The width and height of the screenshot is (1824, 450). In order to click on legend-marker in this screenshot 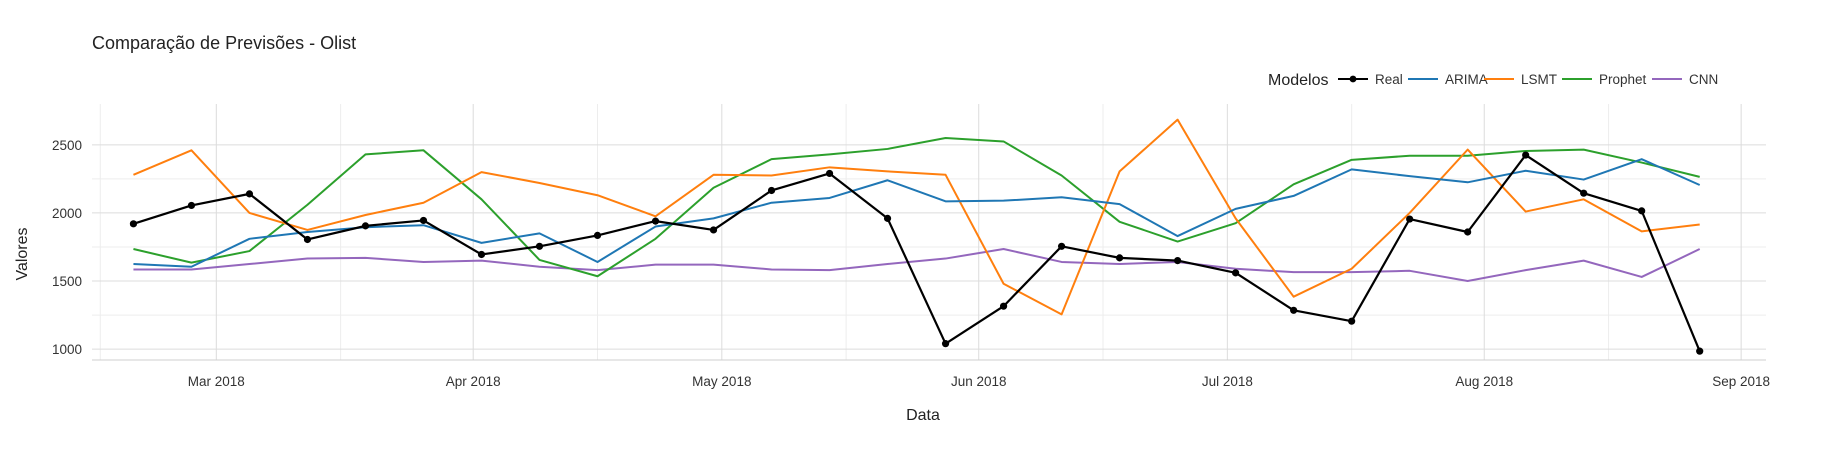, I will do `click(1353, 79)`.